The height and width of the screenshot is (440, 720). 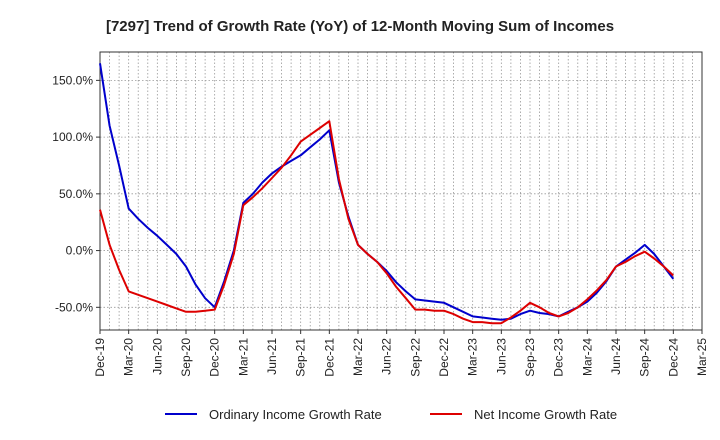 I want to click on y-tick-label: 50.0%, so click(x=76, y=194).